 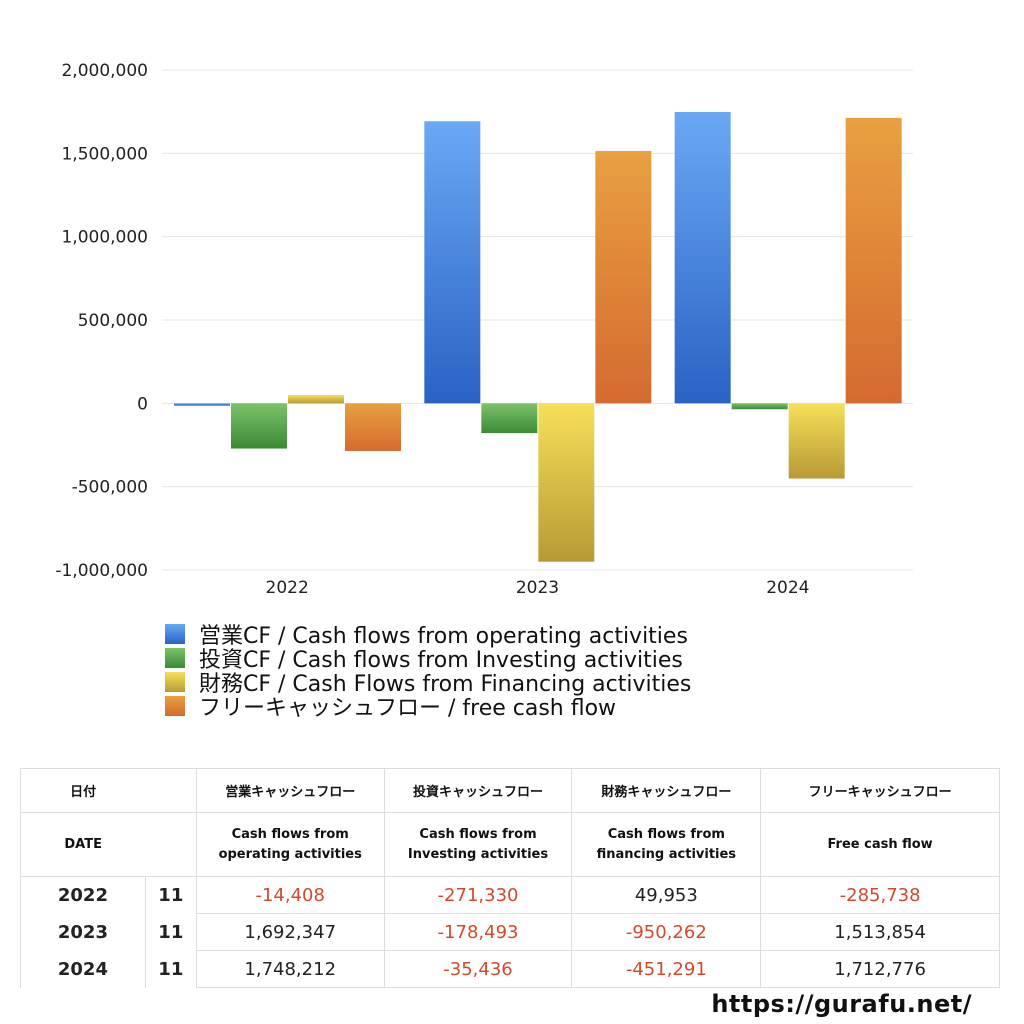 I want to click on y-tick-label: 0, so click(x=142, y=404).